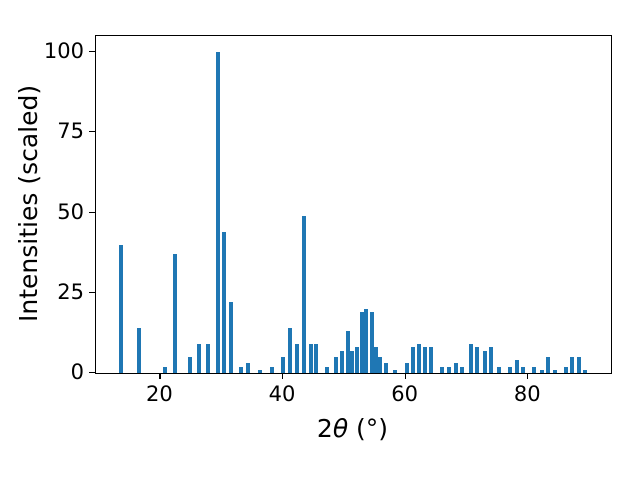 This screenshot has width=640, height=480. What do you see at coordinates (368, 428) in the screenshot?
I see `x-axis-label-suffix: (°)` at bounding box center [368, 428].